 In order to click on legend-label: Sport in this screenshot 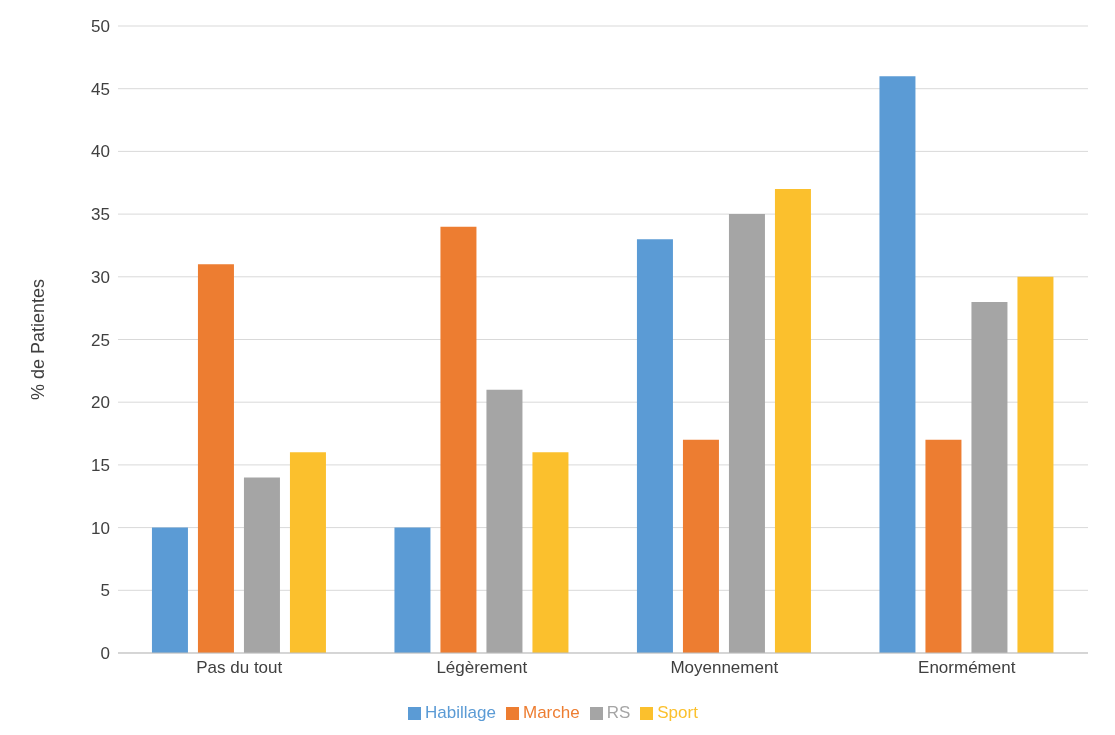, I will do `click(677, 712)`.